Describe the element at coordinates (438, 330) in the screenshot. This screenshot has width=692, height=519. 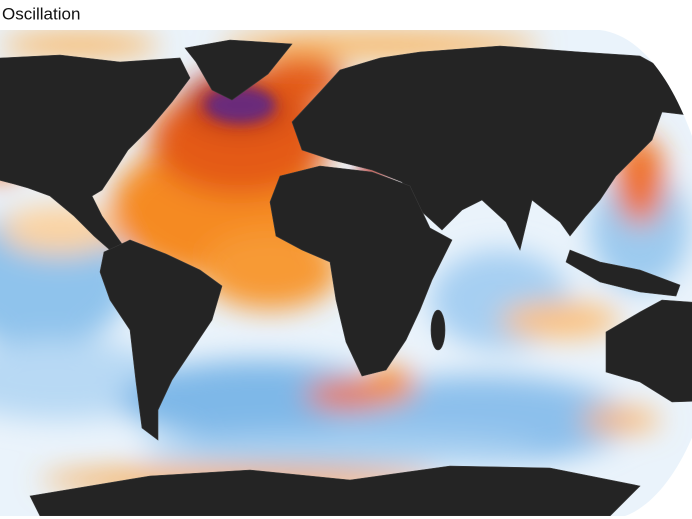
I see `madagascar` at that location.